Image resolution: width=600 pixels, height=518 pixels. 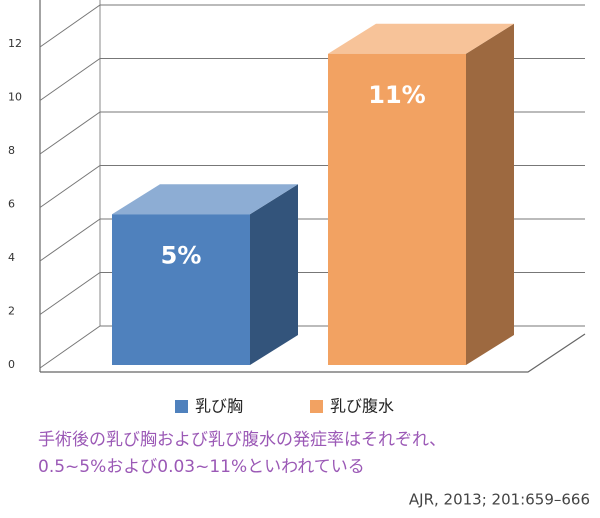 What do you see at coordinates (219, 406) in the screenshot?
I see `legend-label: 乳び胸` at bounding box center [219, 406].